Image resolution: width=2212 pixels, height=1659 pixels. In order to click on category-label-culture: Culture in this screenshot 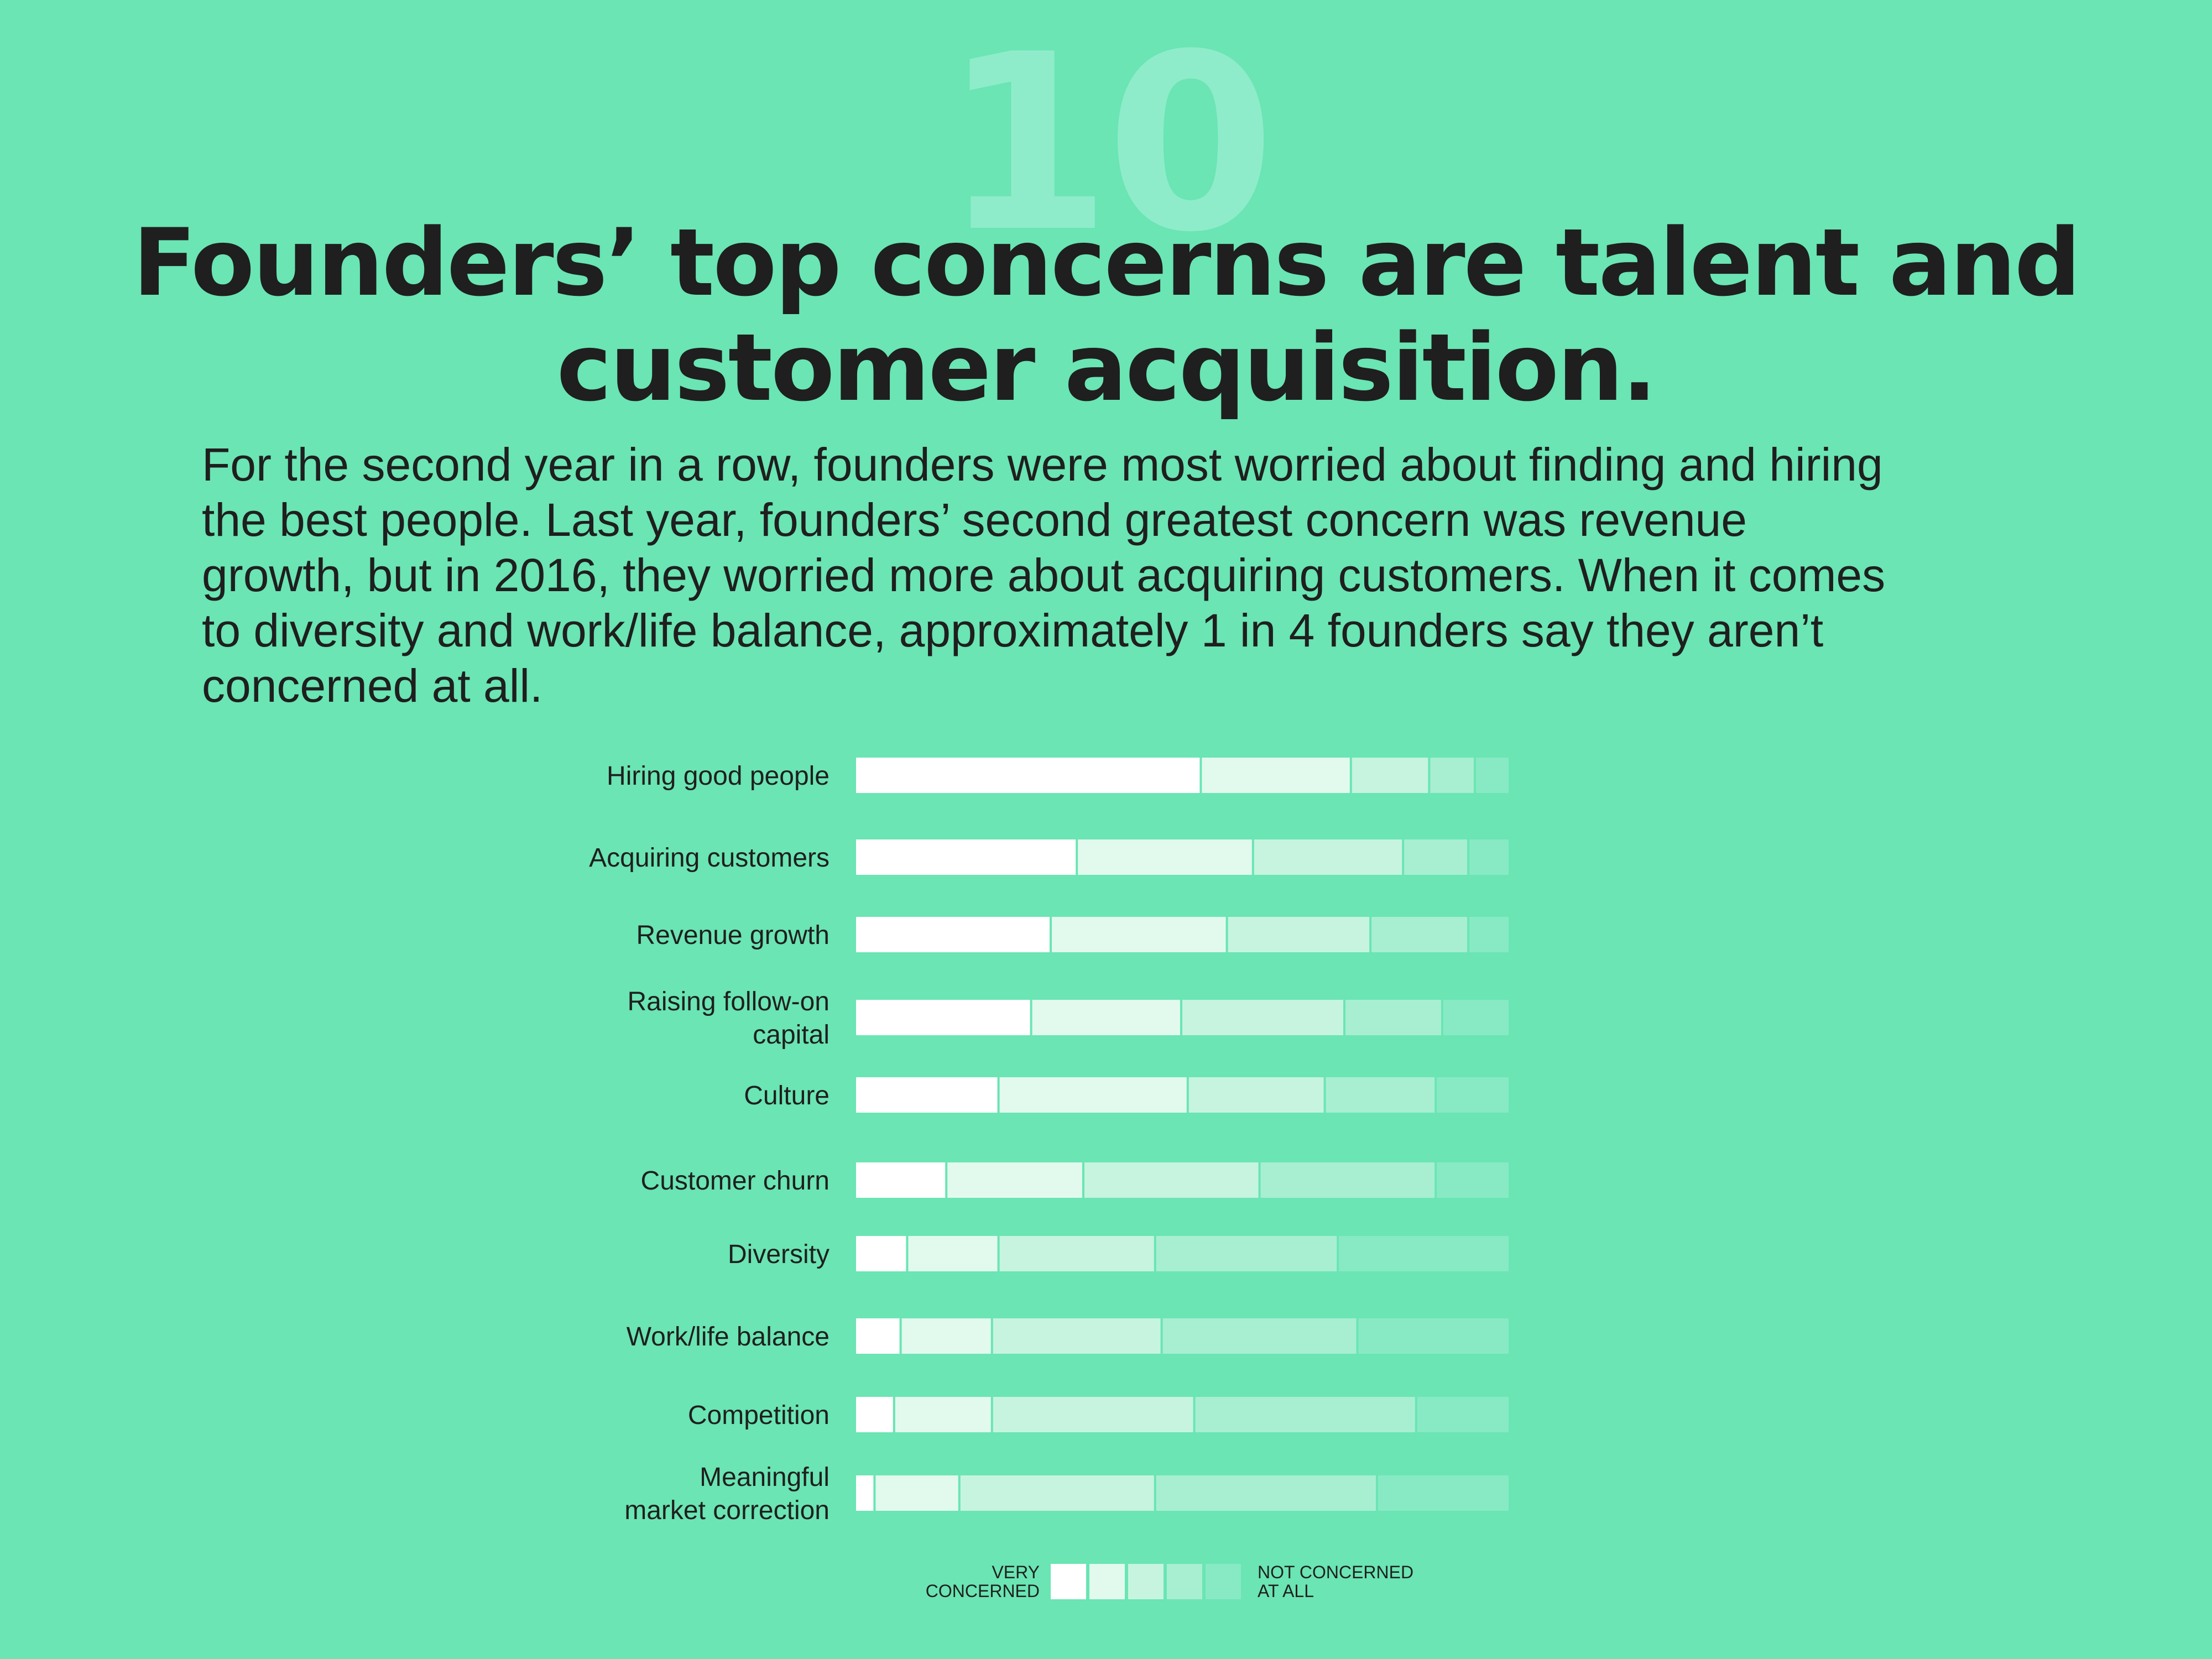, I will do `click(787, 1095)`.